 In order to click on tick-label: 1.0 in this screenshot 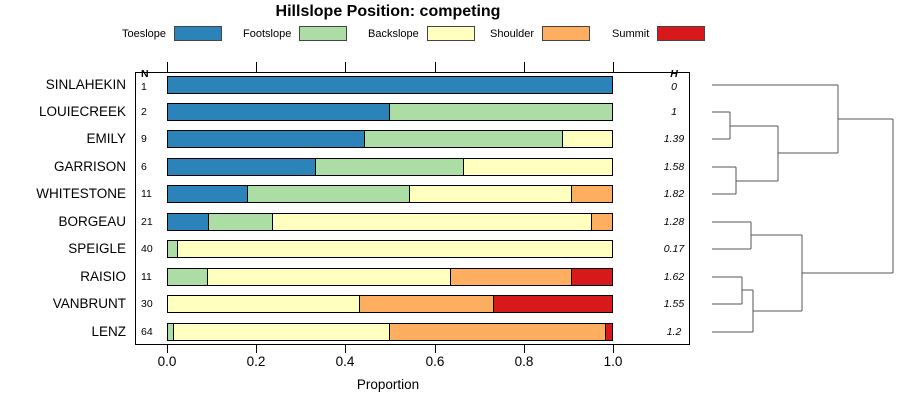, I will do `click(613, 361)`.